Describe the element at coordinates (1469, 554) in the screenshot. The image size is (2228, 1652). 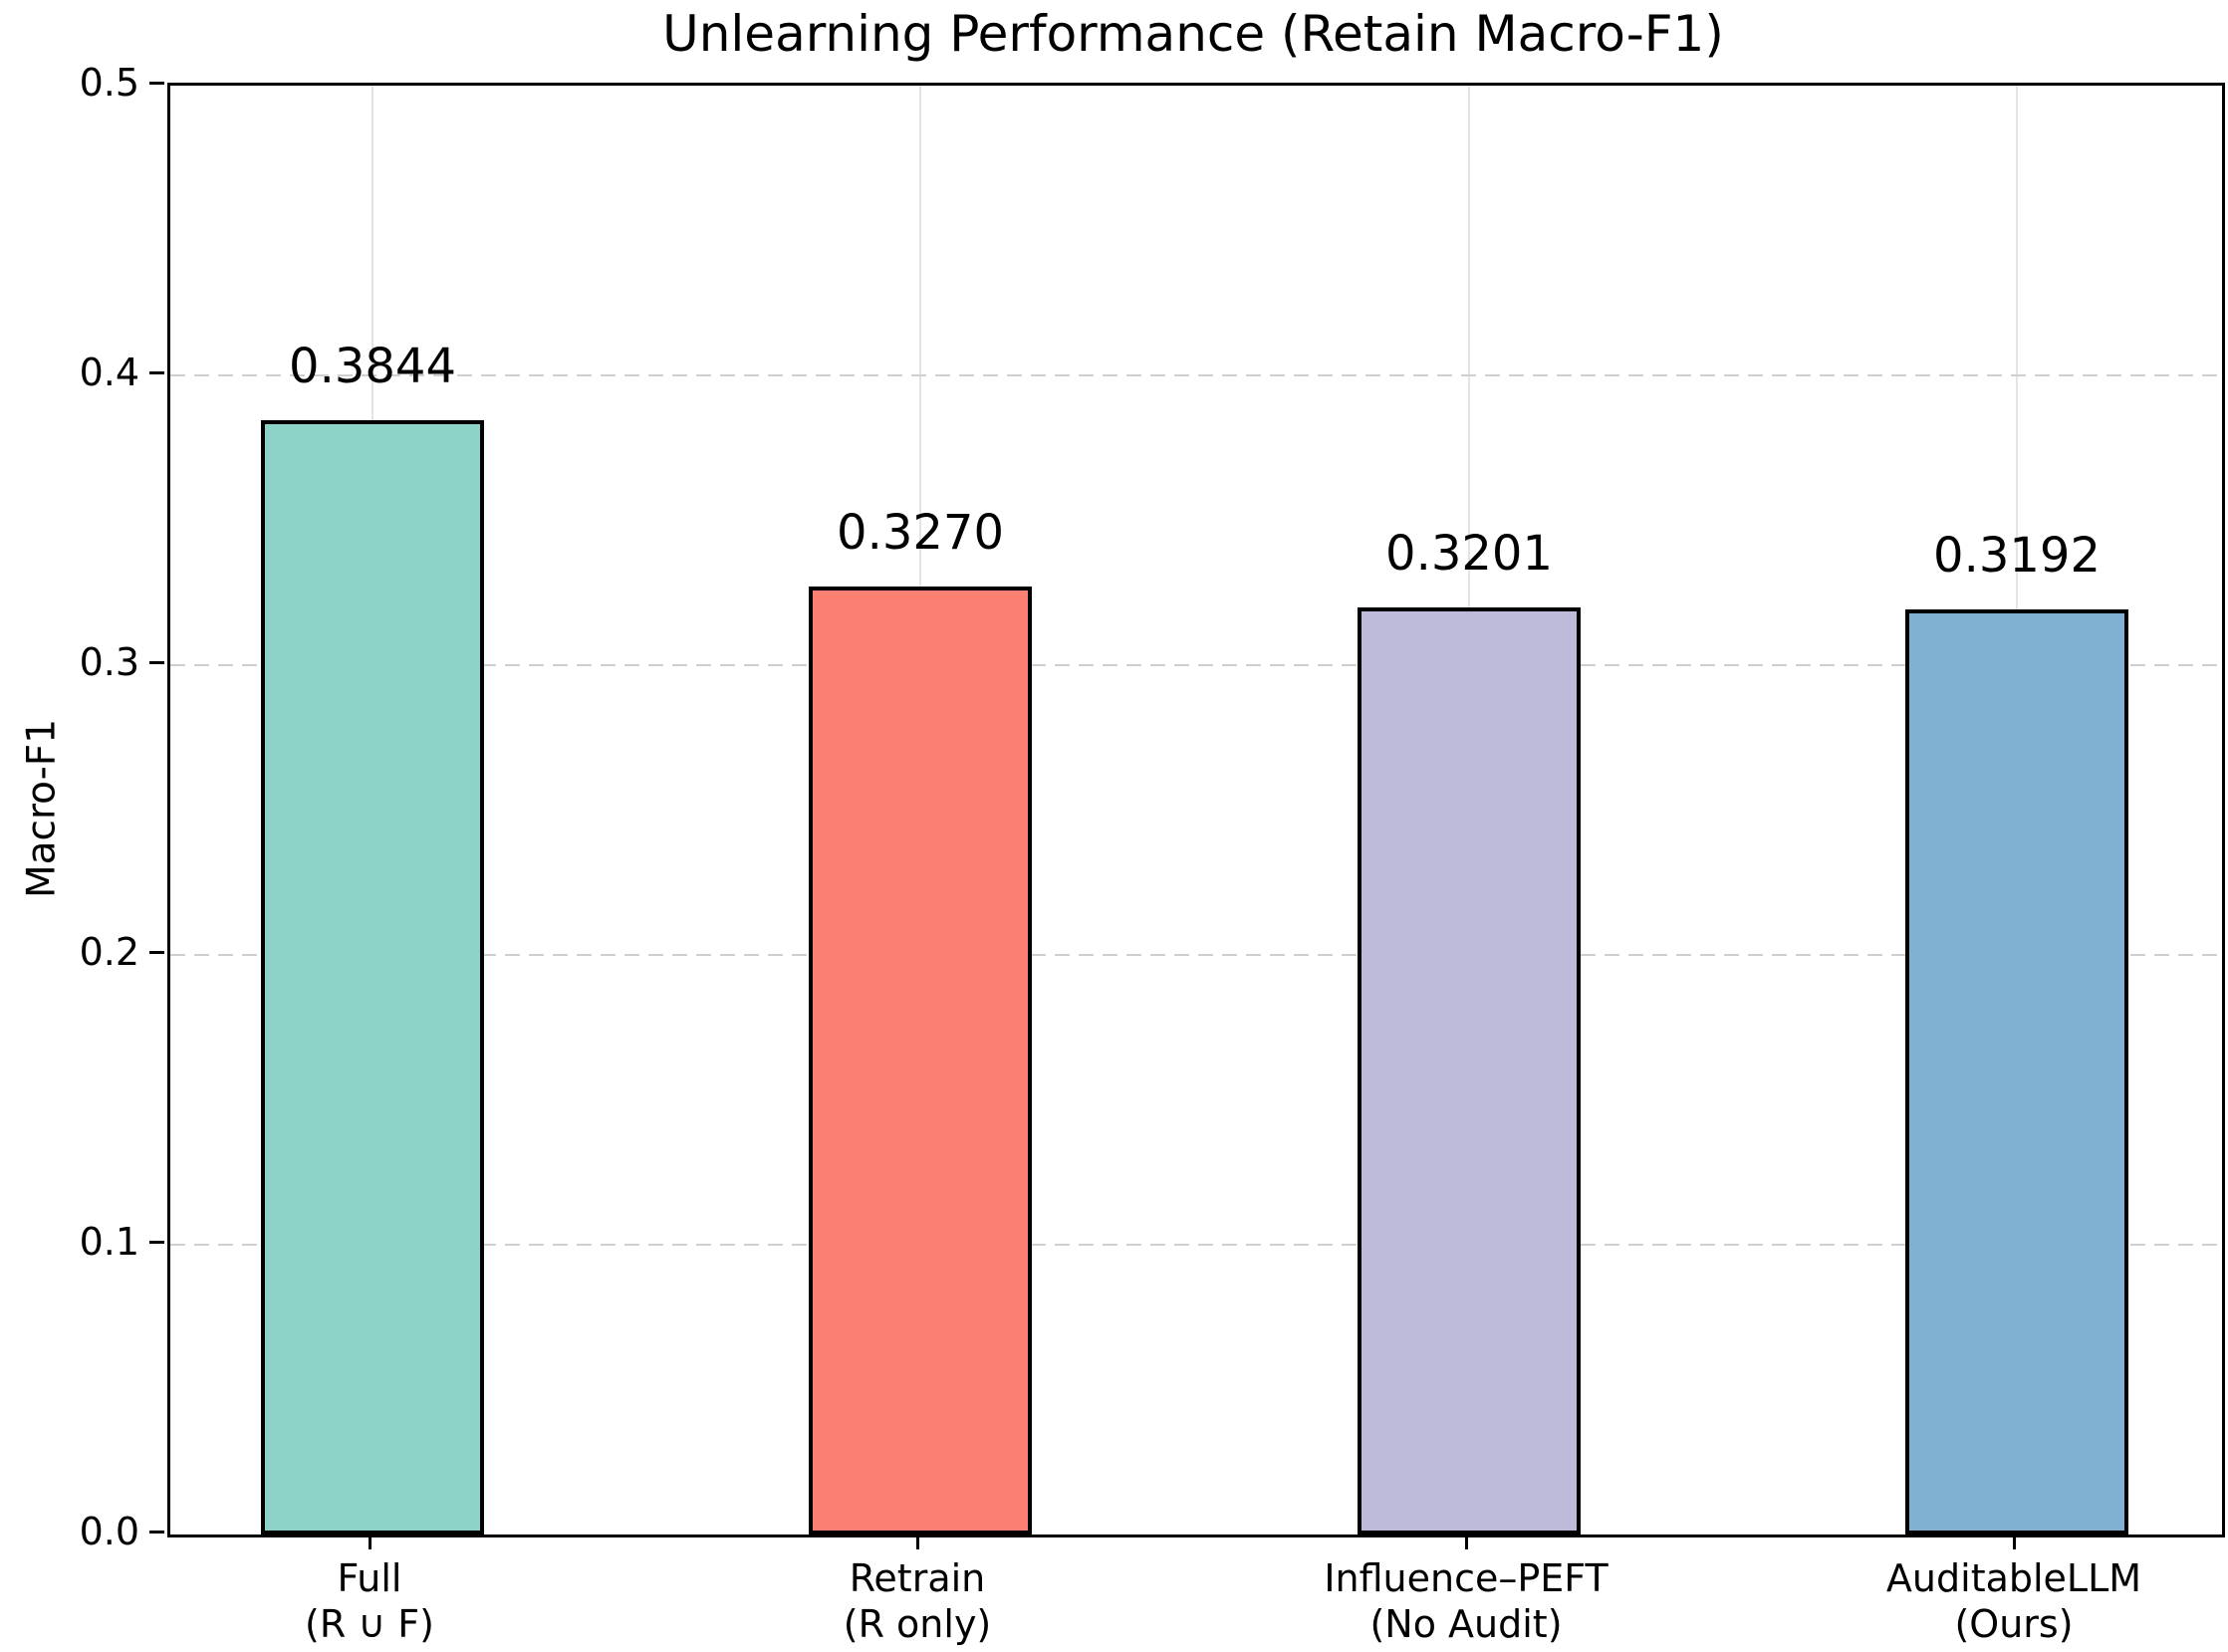
I see `bar-value-label: 0.3201` at that location.